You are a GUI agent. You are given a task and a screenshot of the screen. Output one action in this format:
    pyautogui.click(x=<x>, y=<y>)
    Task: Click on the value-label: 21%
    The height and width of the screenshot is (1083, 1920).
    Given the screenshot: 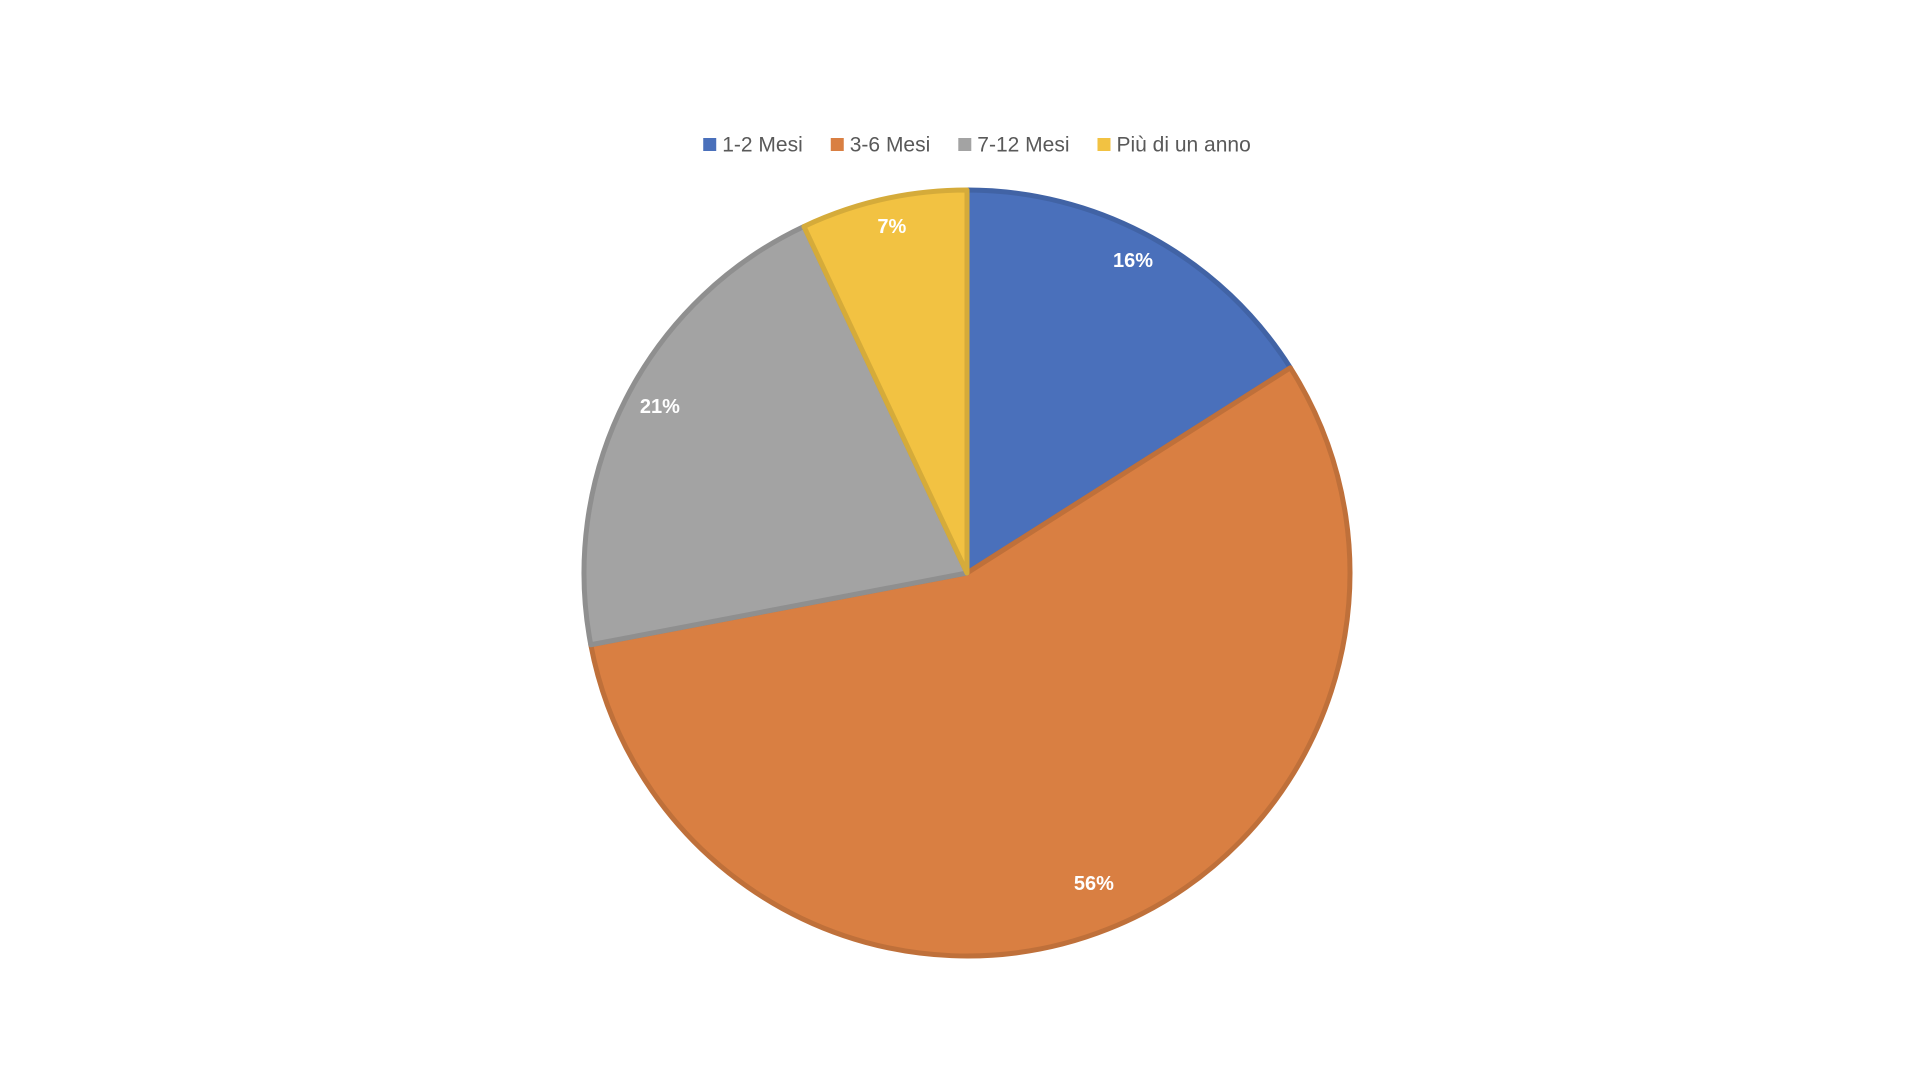 What is the action you would take?
    pyautogui.click(x=660, y=407)
    